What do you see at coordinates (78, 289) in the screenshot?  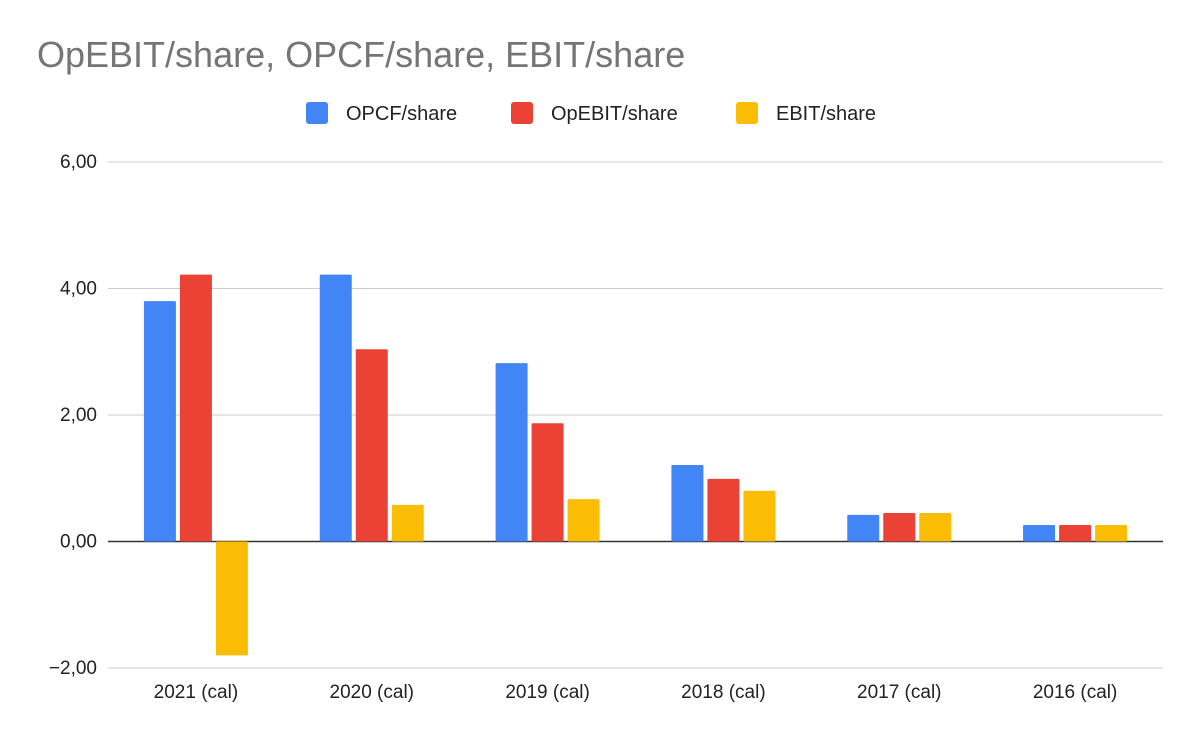 I see `y-tick-label: 4,00` at bounding box center [78, 289].